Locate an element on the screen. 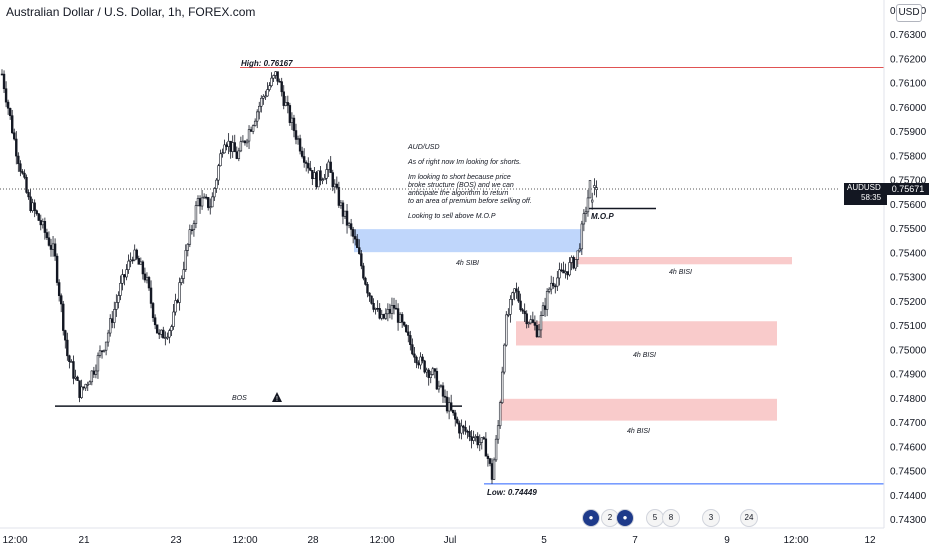 The width and height of the screenshot is (932, 550). price-tag-value: 0.75671 is located at coordinates (908, 189).